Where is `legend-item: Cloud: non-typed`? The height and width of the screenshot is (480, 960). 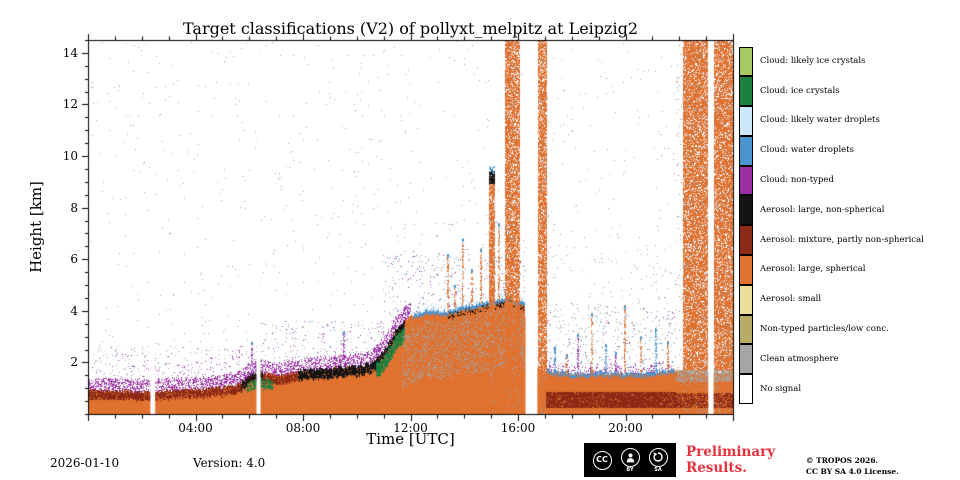
legend-item: Cloud: non-typed is located at coordinates (831, 180).